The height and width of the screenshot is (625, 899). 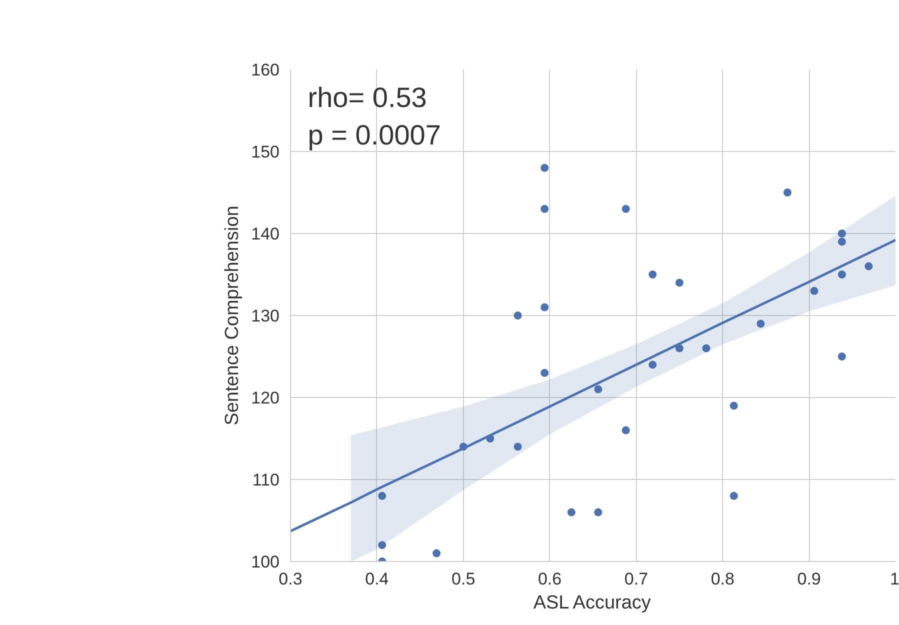 I want to click on y-tick-label: 130, so click(x=265, y=316).